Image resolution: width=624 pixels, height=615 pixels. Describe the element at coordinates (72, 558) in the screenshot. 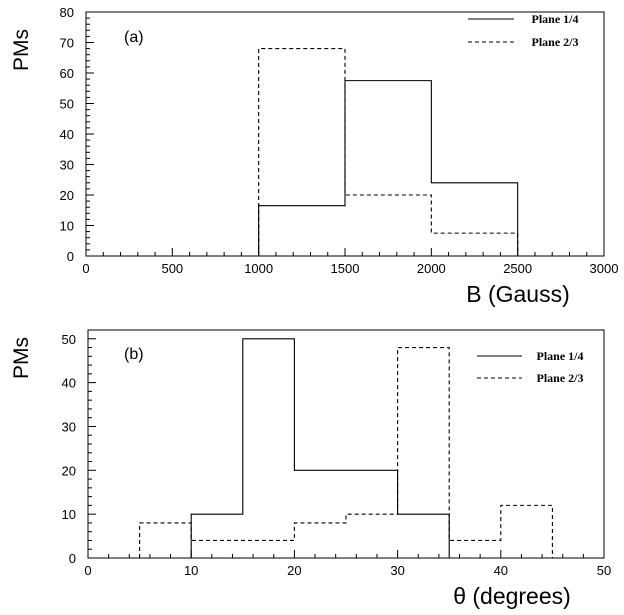

I see `y-tick-label-1: 0` at that location.